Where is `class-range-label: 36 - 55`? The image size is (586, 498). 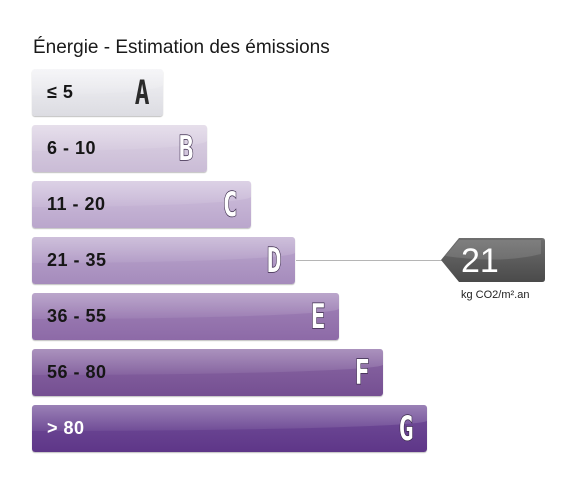
class-range-label: 36 - 55 is located at coordinates (77, 316).